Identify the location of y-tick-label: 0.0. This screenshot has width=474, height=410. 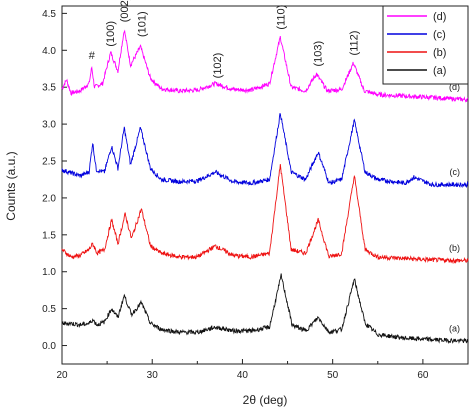
(49, 346).